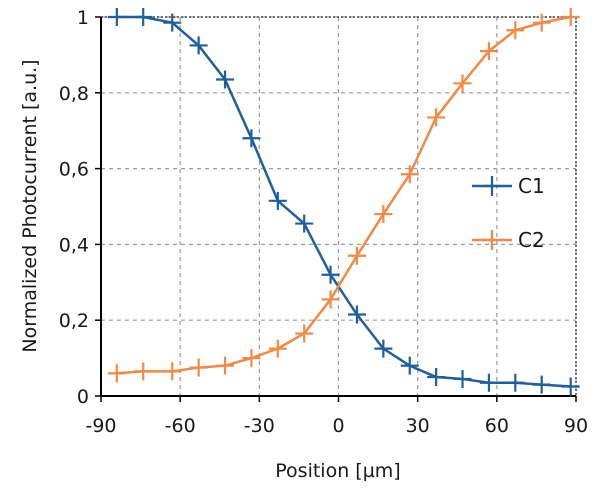 The height and width of the screenshot is (492, 593). What do you see at coordinates (74, 321) in the screenshot?
I see `y-tick-label: 0,2` at bounding box center [74, 321].